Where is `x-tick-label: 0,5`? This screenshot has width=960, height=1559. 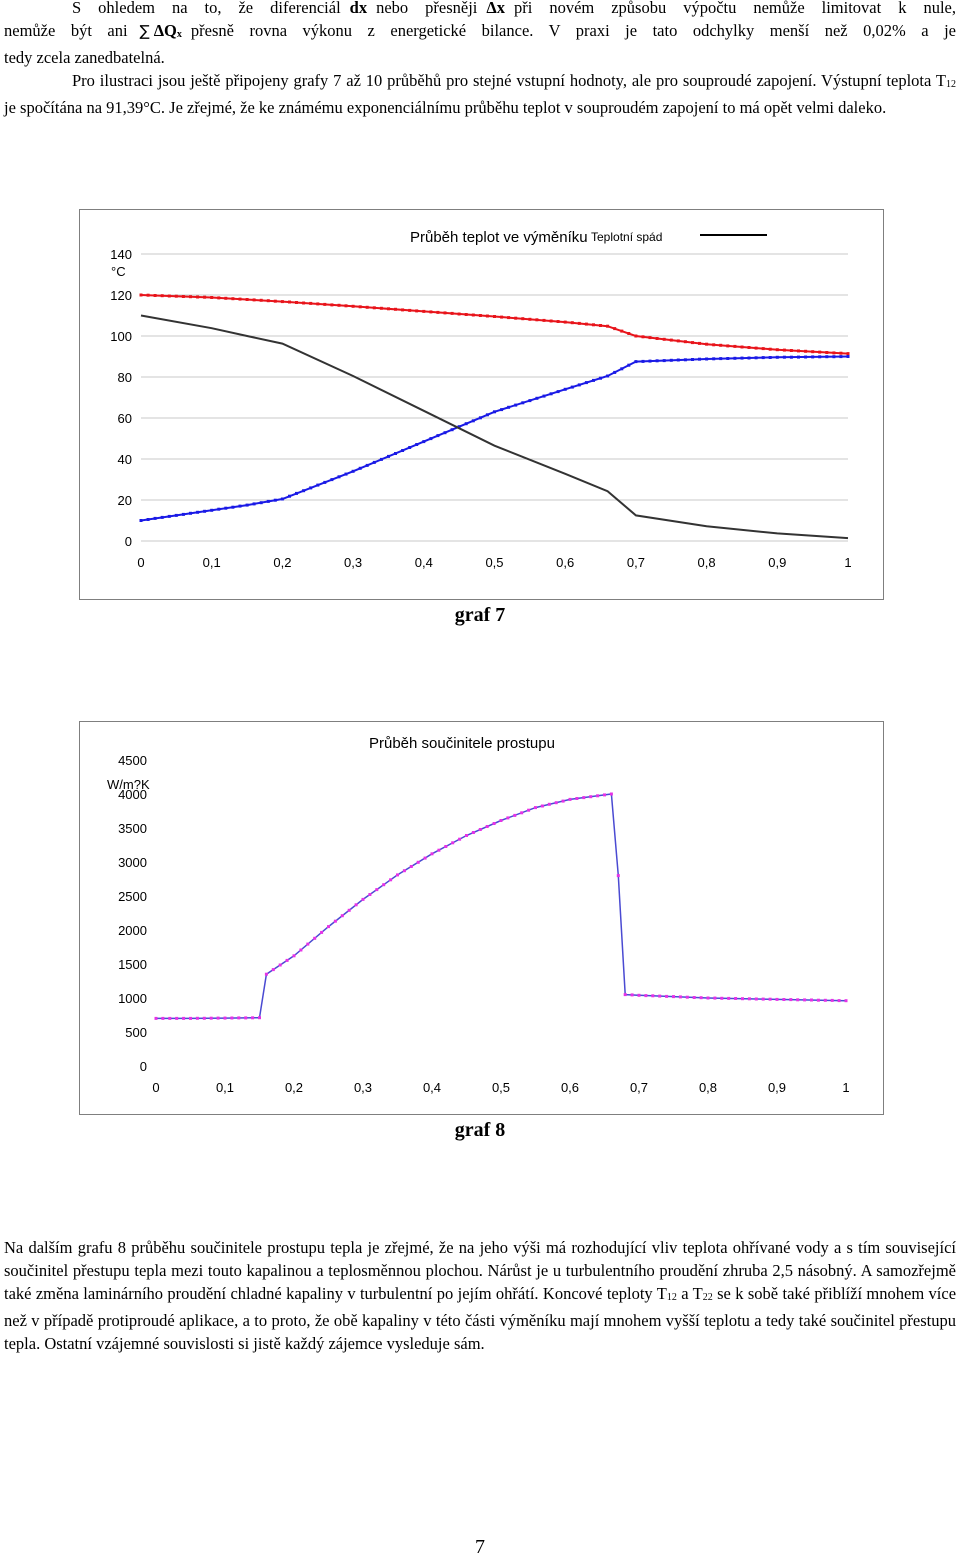 x-tick-label: 0,5 is located at coordinates (501, 1087).